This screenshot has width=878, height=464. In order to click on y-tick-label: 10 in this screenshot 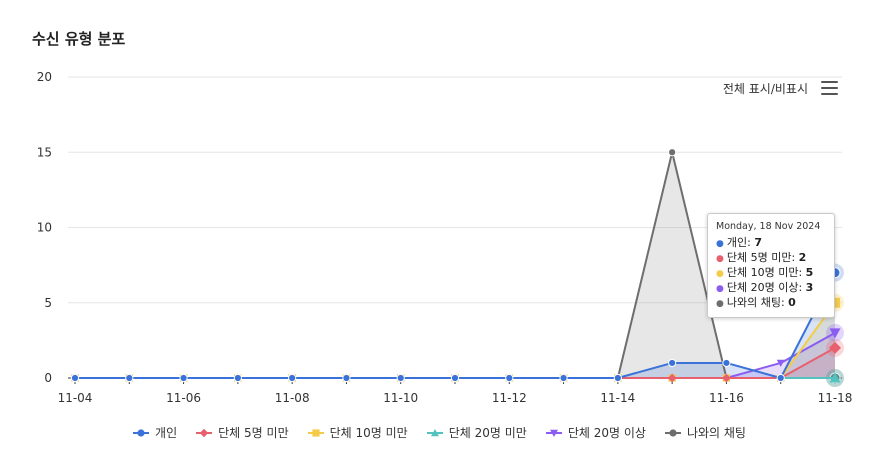, I will do `click(44, 228)`.